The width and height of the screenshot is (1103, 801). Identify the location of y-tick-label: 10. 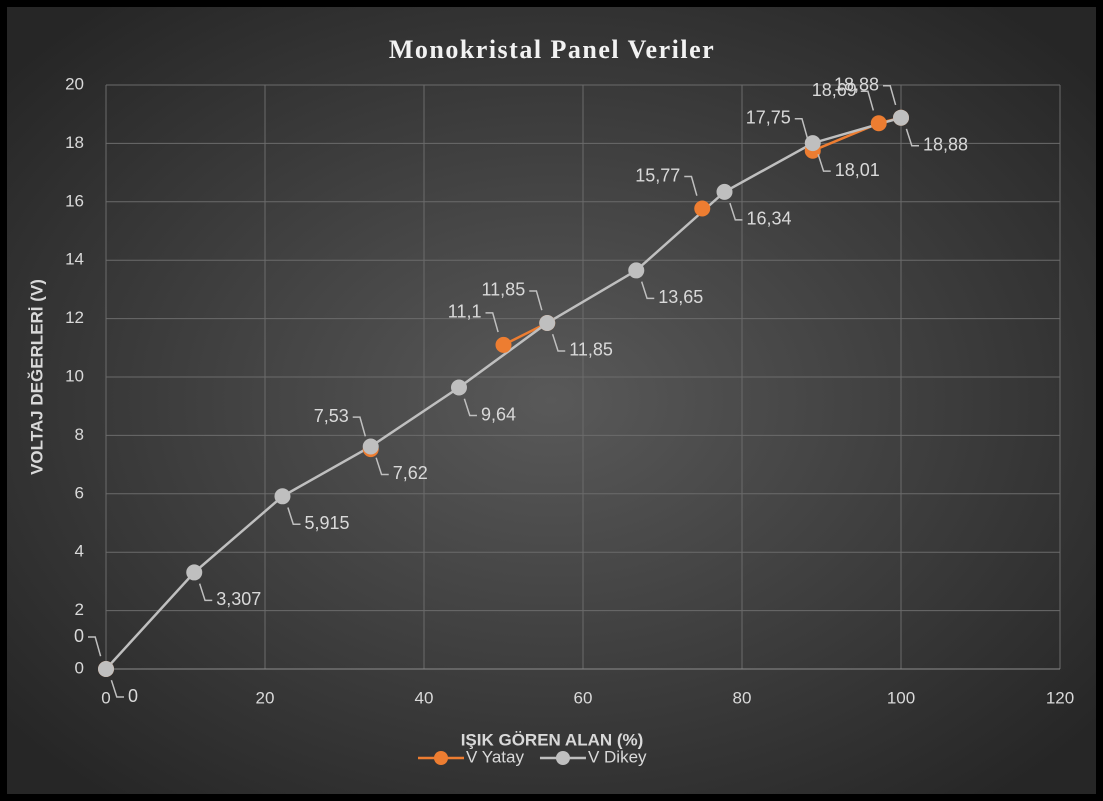
(74, 375).